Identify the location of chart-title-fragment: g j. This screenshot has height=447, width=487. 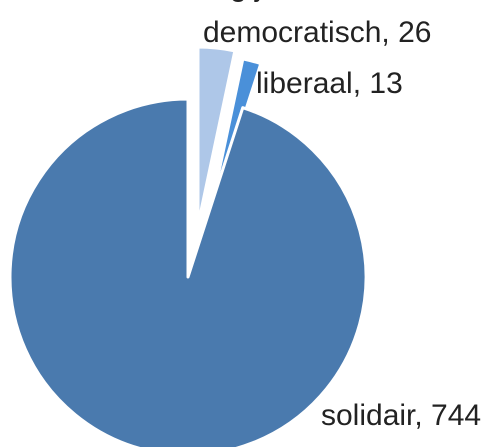
(246, 1).